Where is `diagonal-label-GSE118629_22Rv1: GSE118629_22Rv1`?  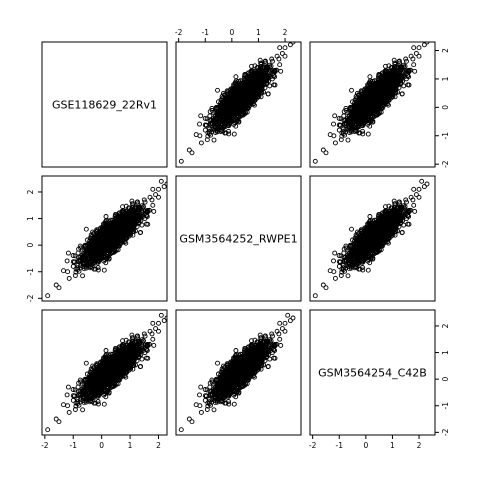
diagonal-label-GSE118629_22Rv1: GSE118629_22Rv1 is located at coordinates (104, 105).